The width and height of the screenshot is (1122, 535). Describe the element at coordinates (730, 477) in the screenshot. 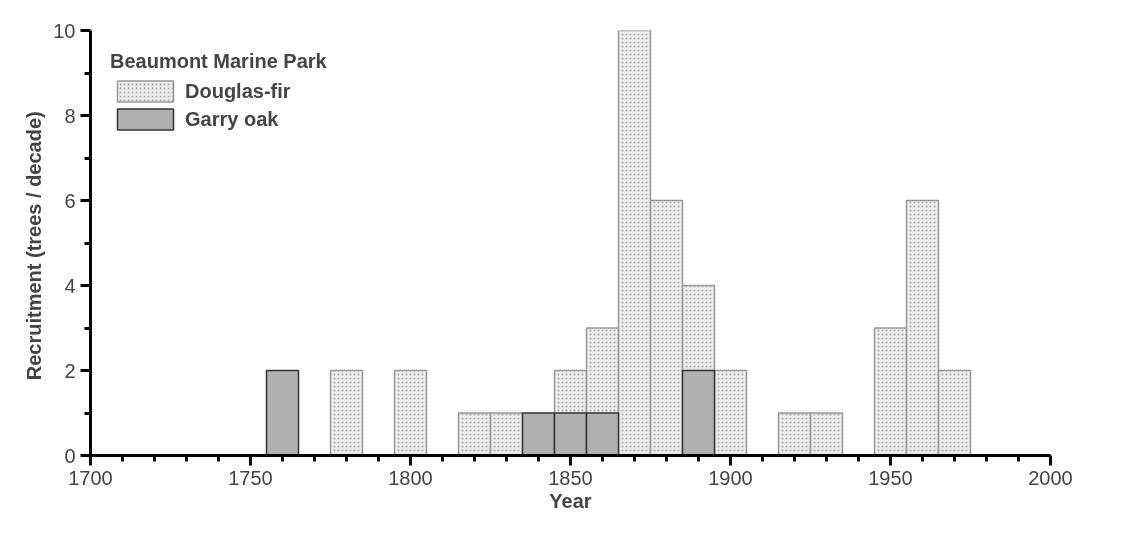

I see `x-tick-label: 1900` at that location.